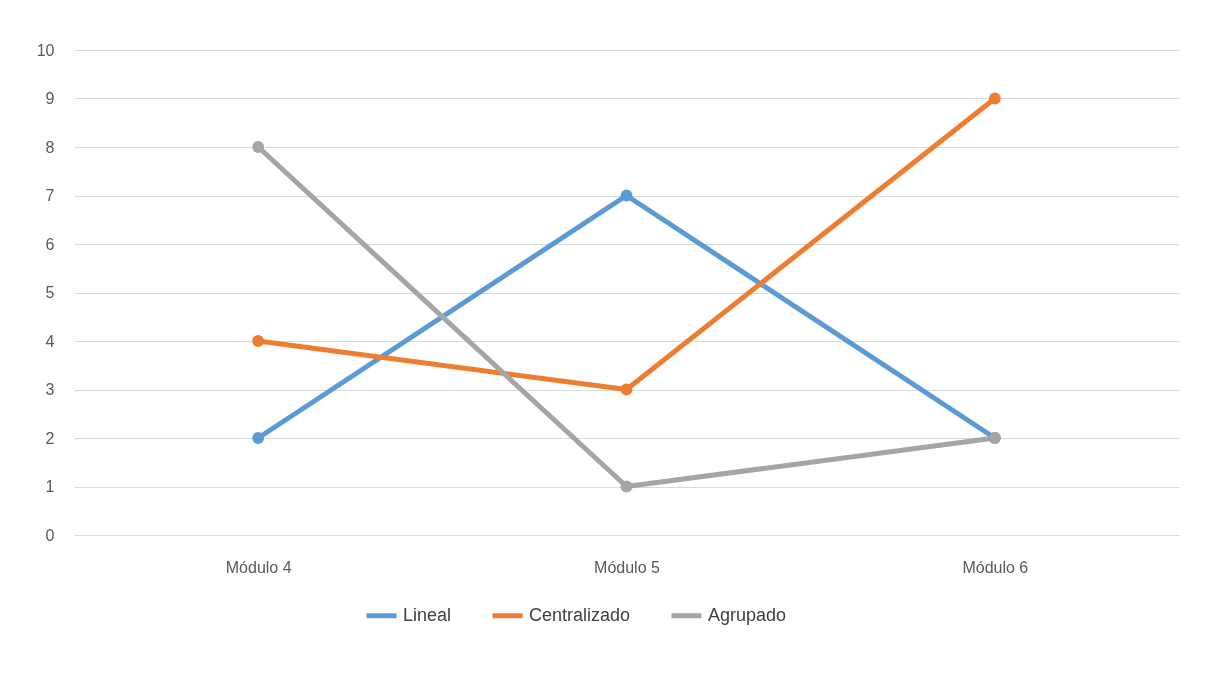  I want to click on y-tick-label: 0, so click(50, 535).